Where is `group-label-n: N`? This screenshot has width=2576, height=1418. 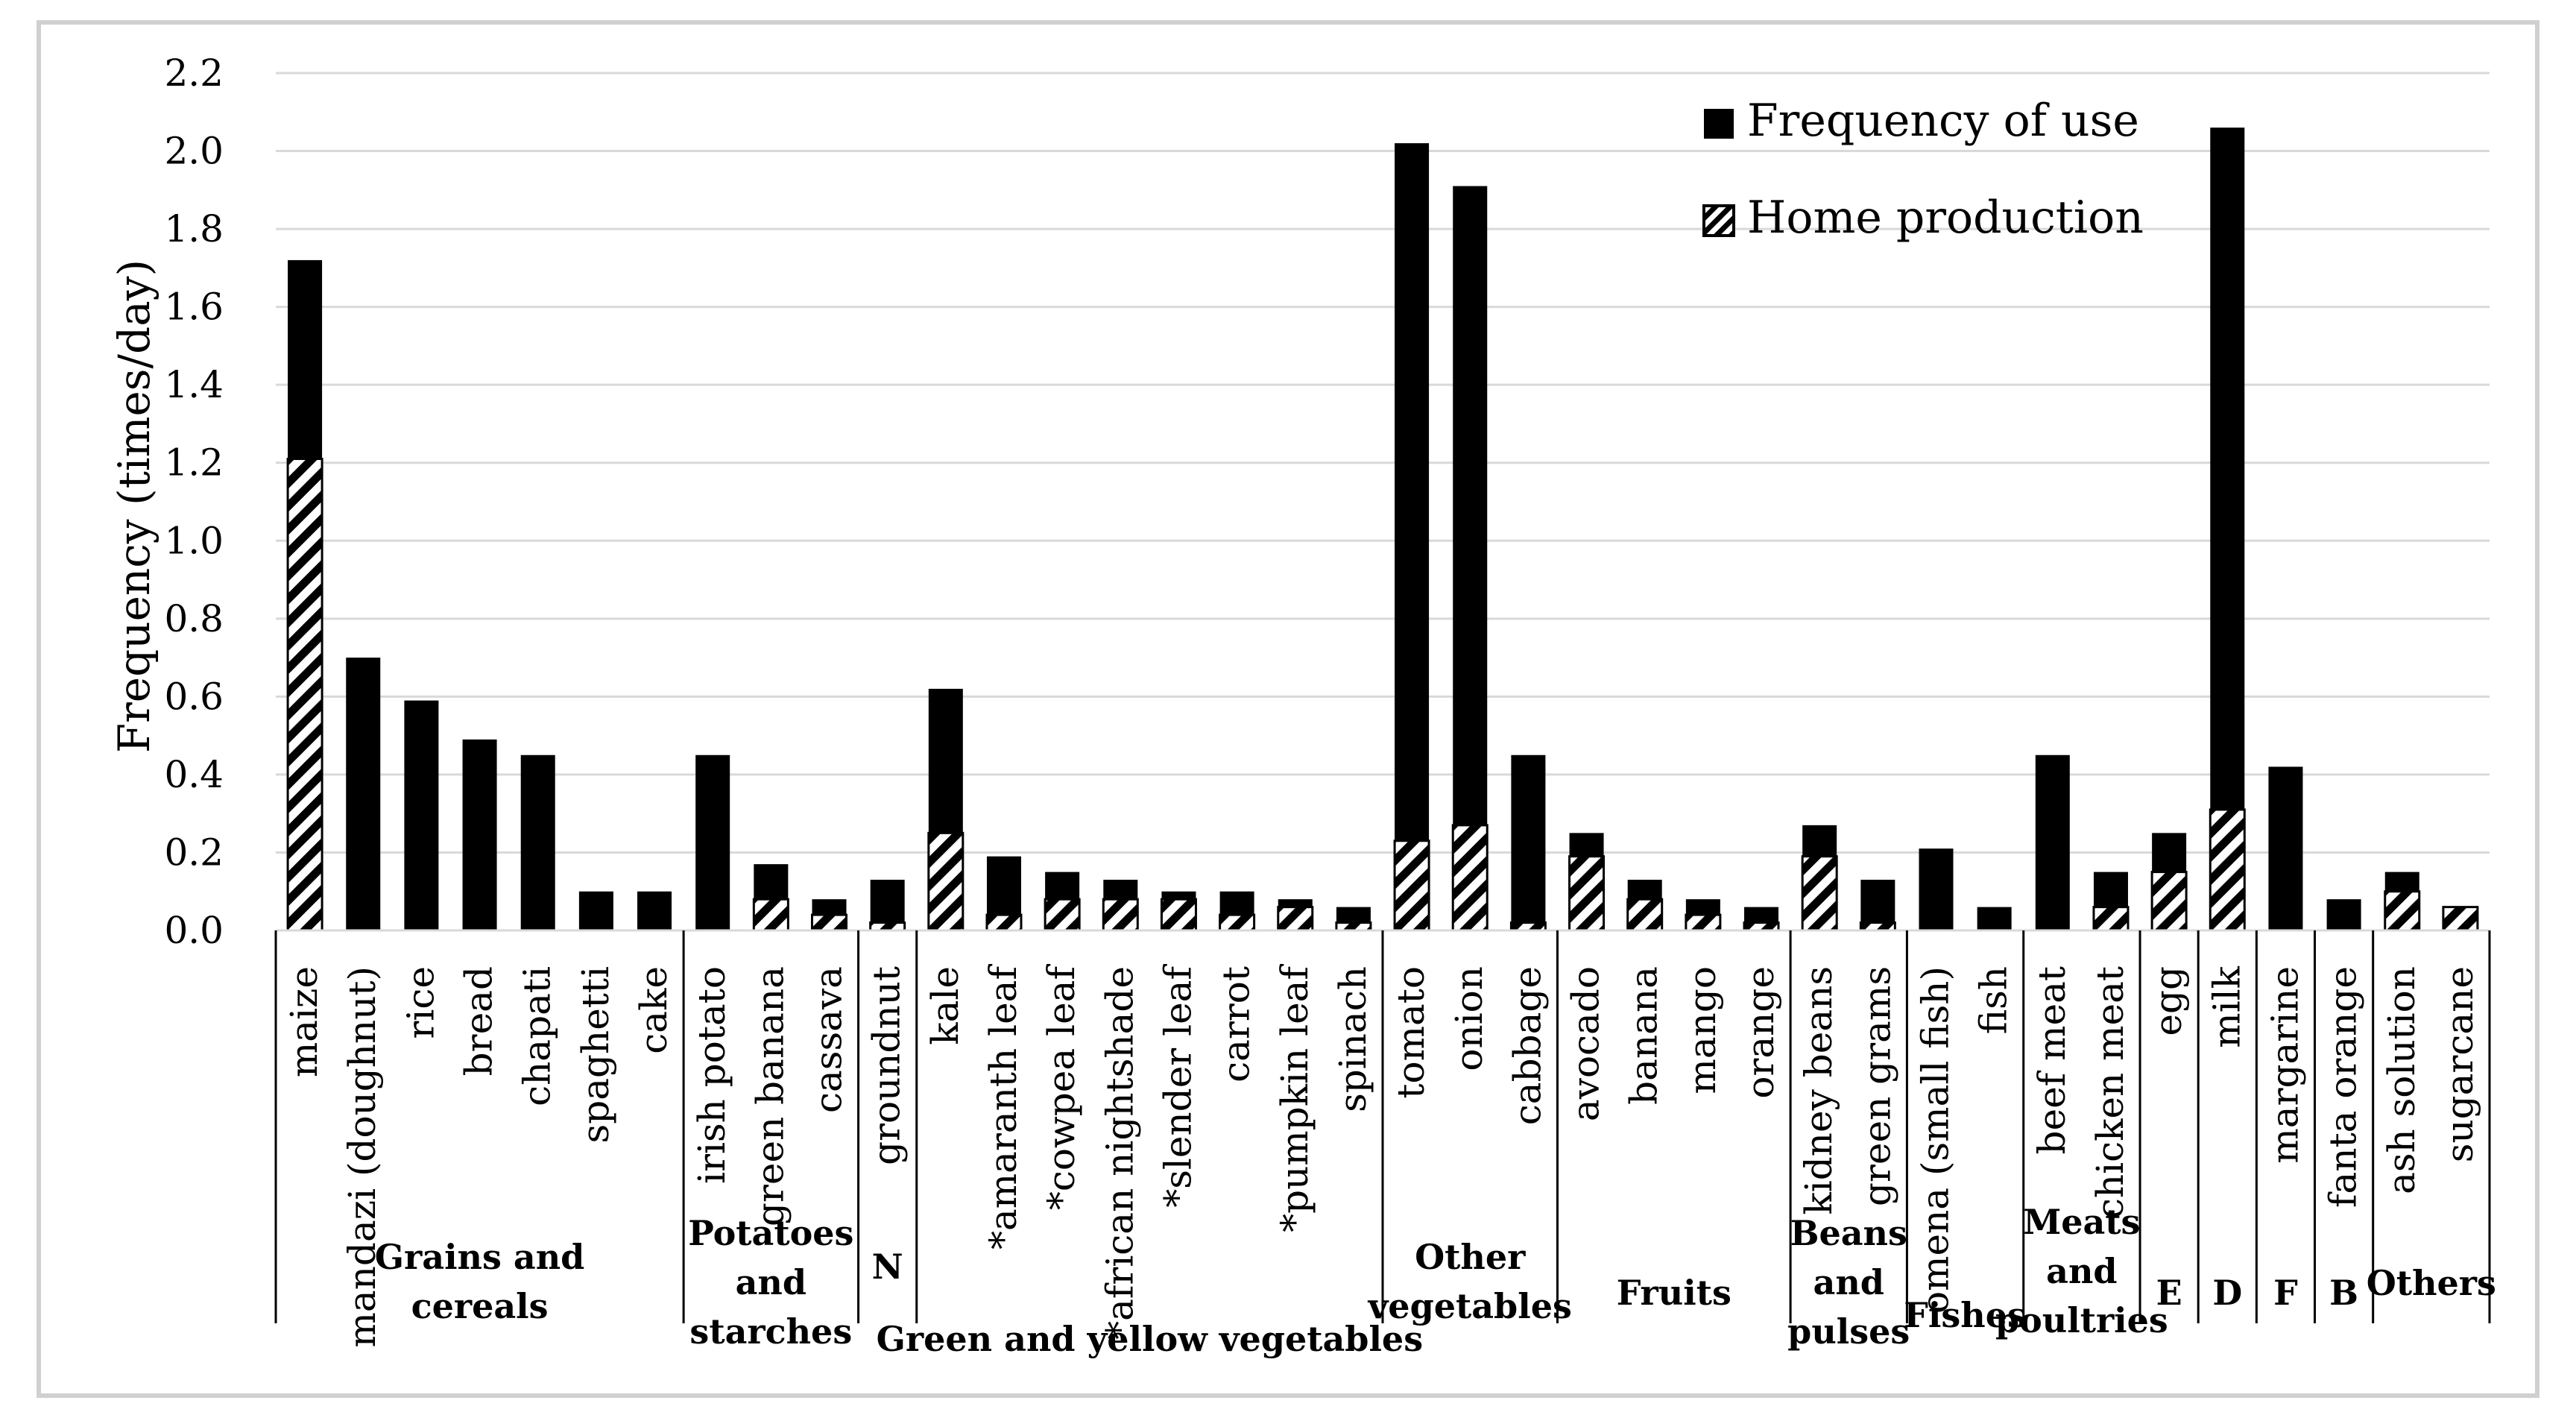
group-label-n: N is located at coordinates (887, 1267).